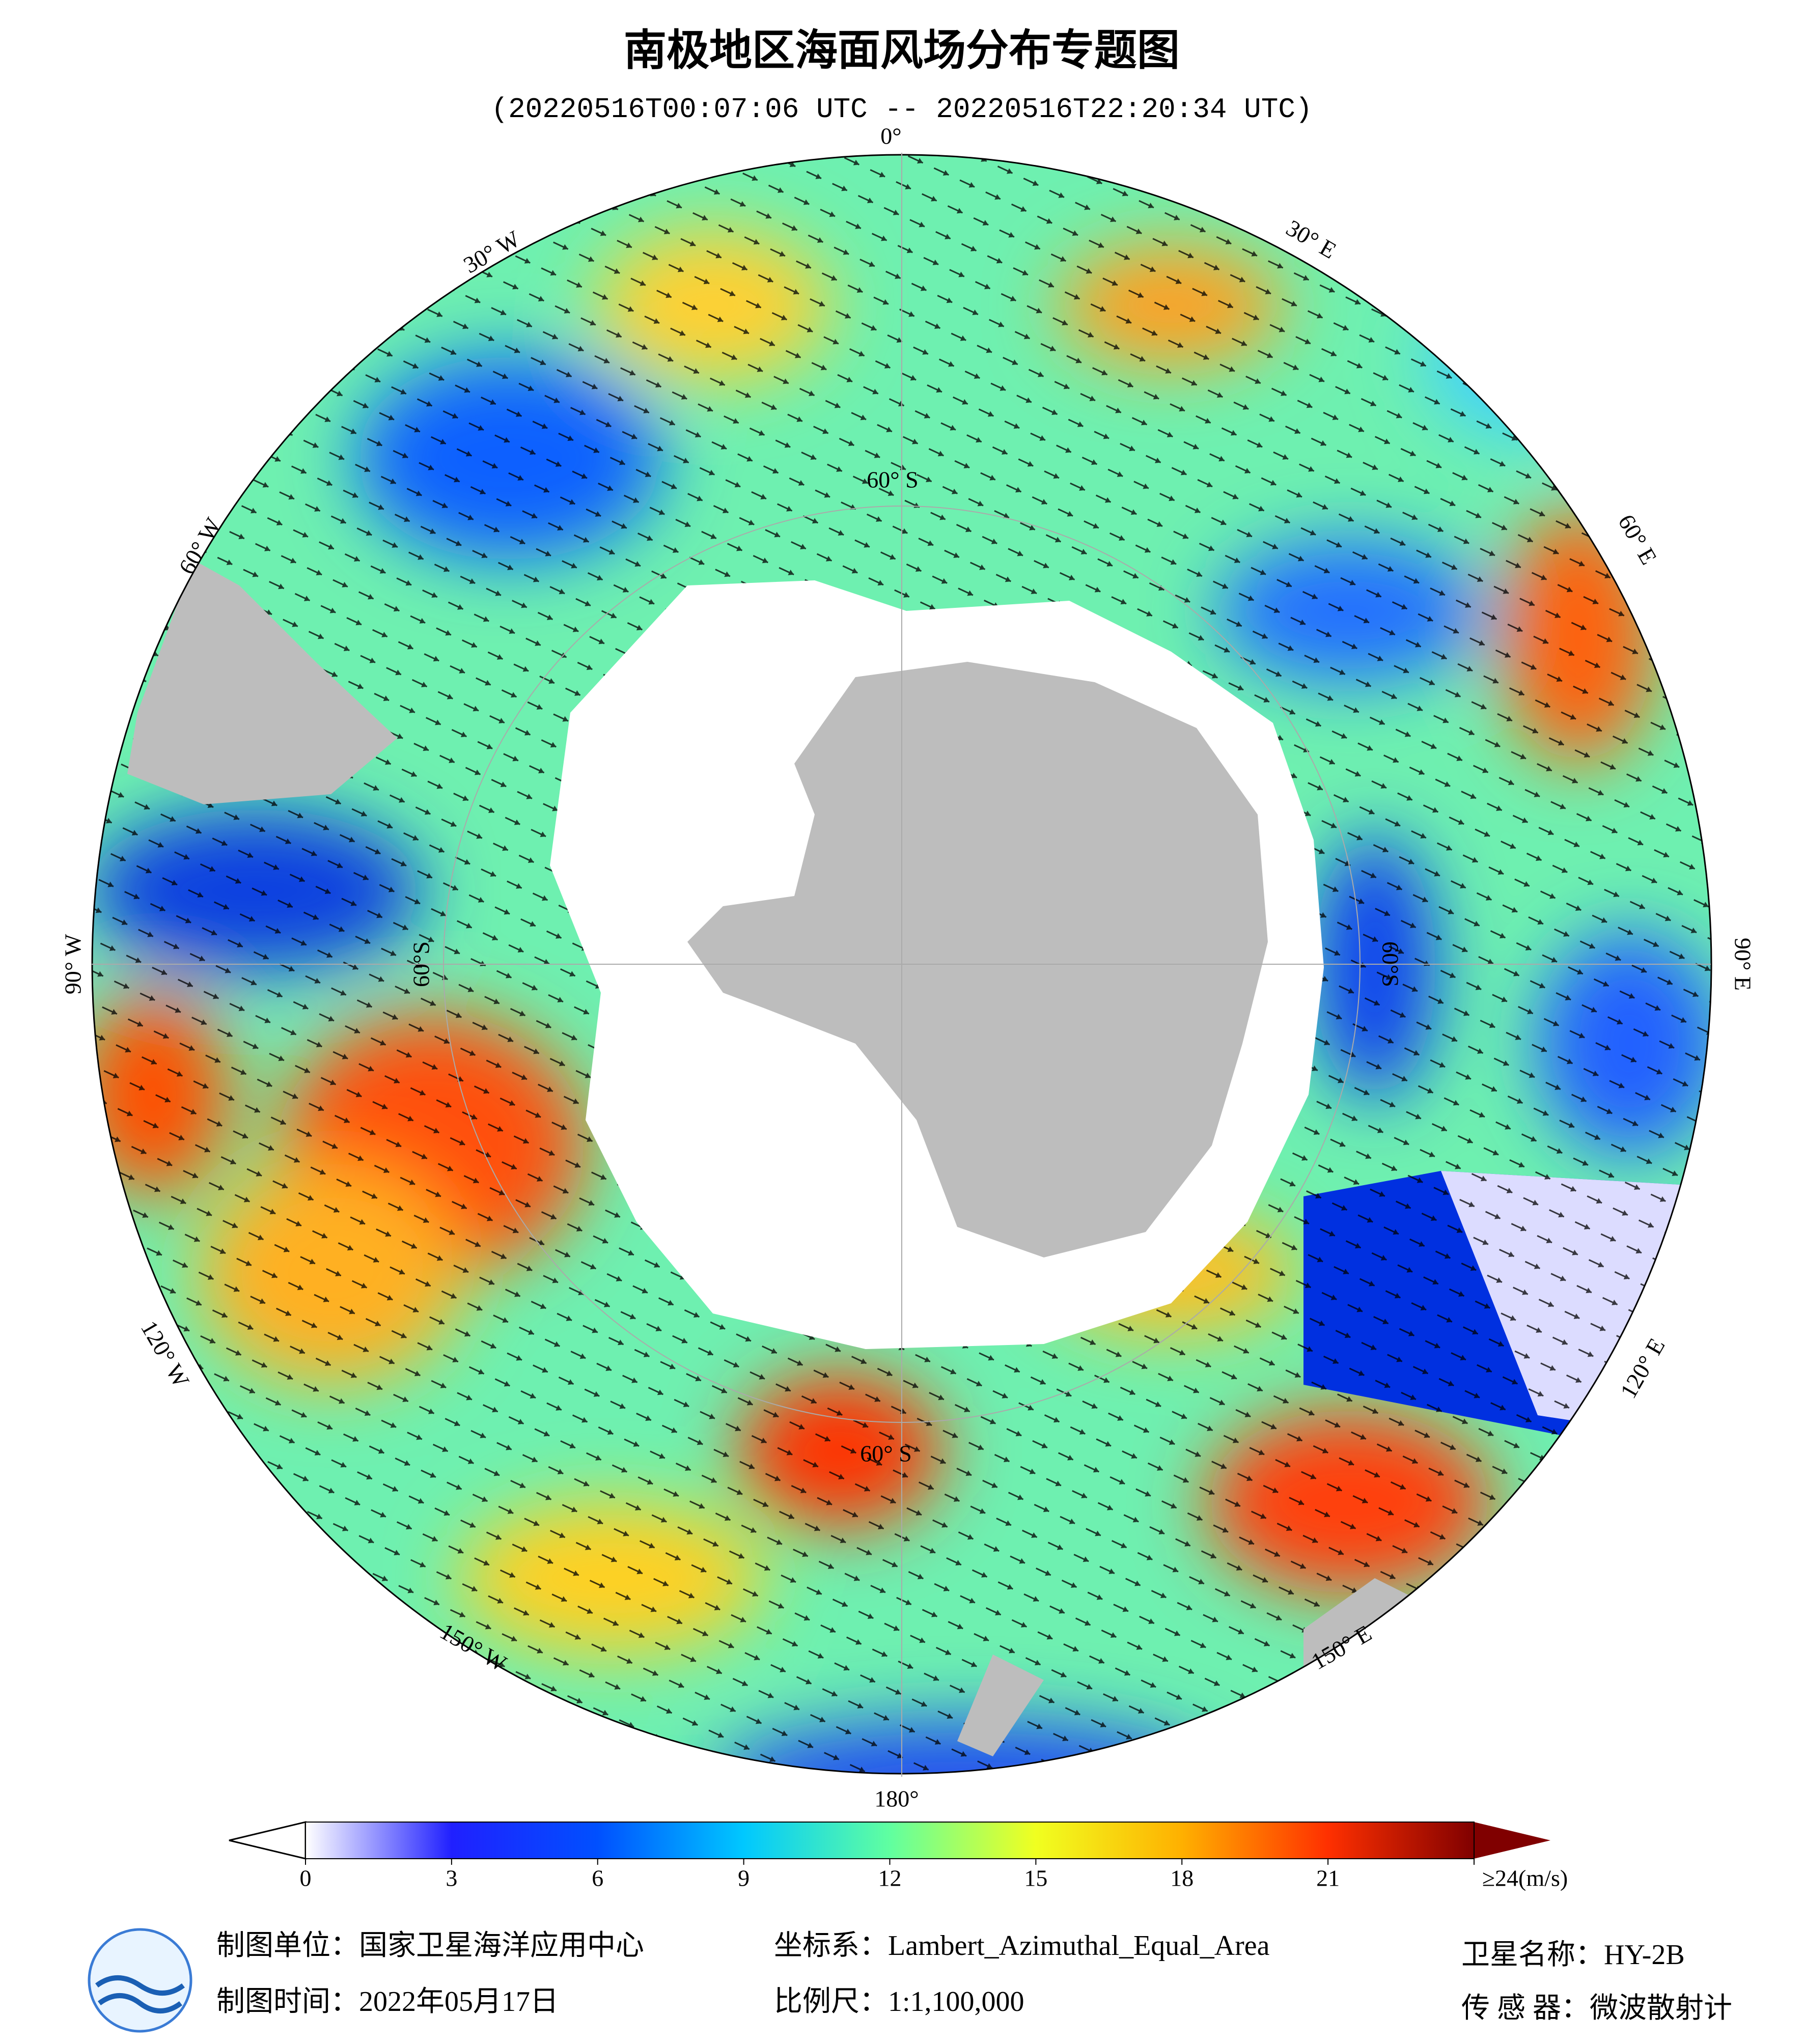 This screenshot has width=1804, height=2044. Describe the element at coordinates (262, 682) in the screenshot. I see `south-america` at that location.